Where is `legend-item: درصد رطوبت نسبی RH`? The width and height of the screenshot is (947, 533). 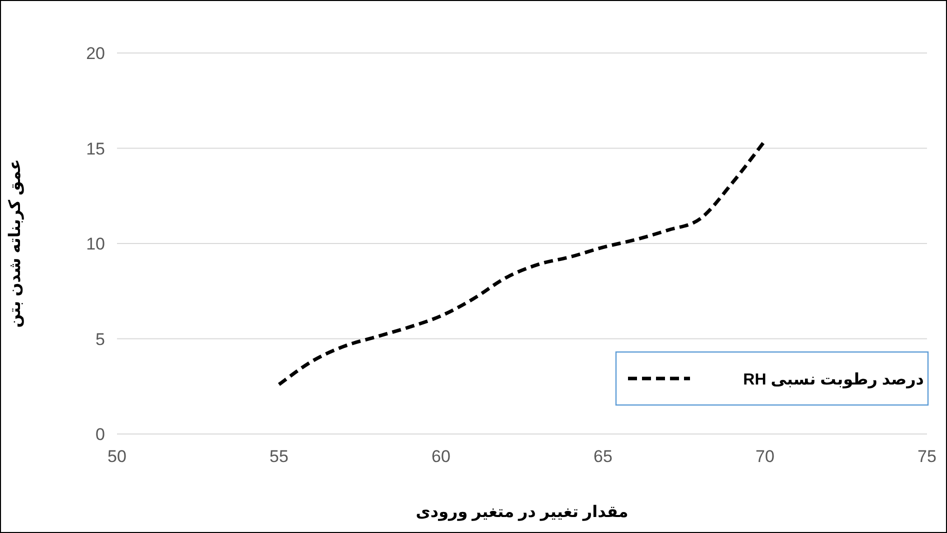 legend-item: درصد رطوبت نسبی RH is located at coordinates (776, 380).